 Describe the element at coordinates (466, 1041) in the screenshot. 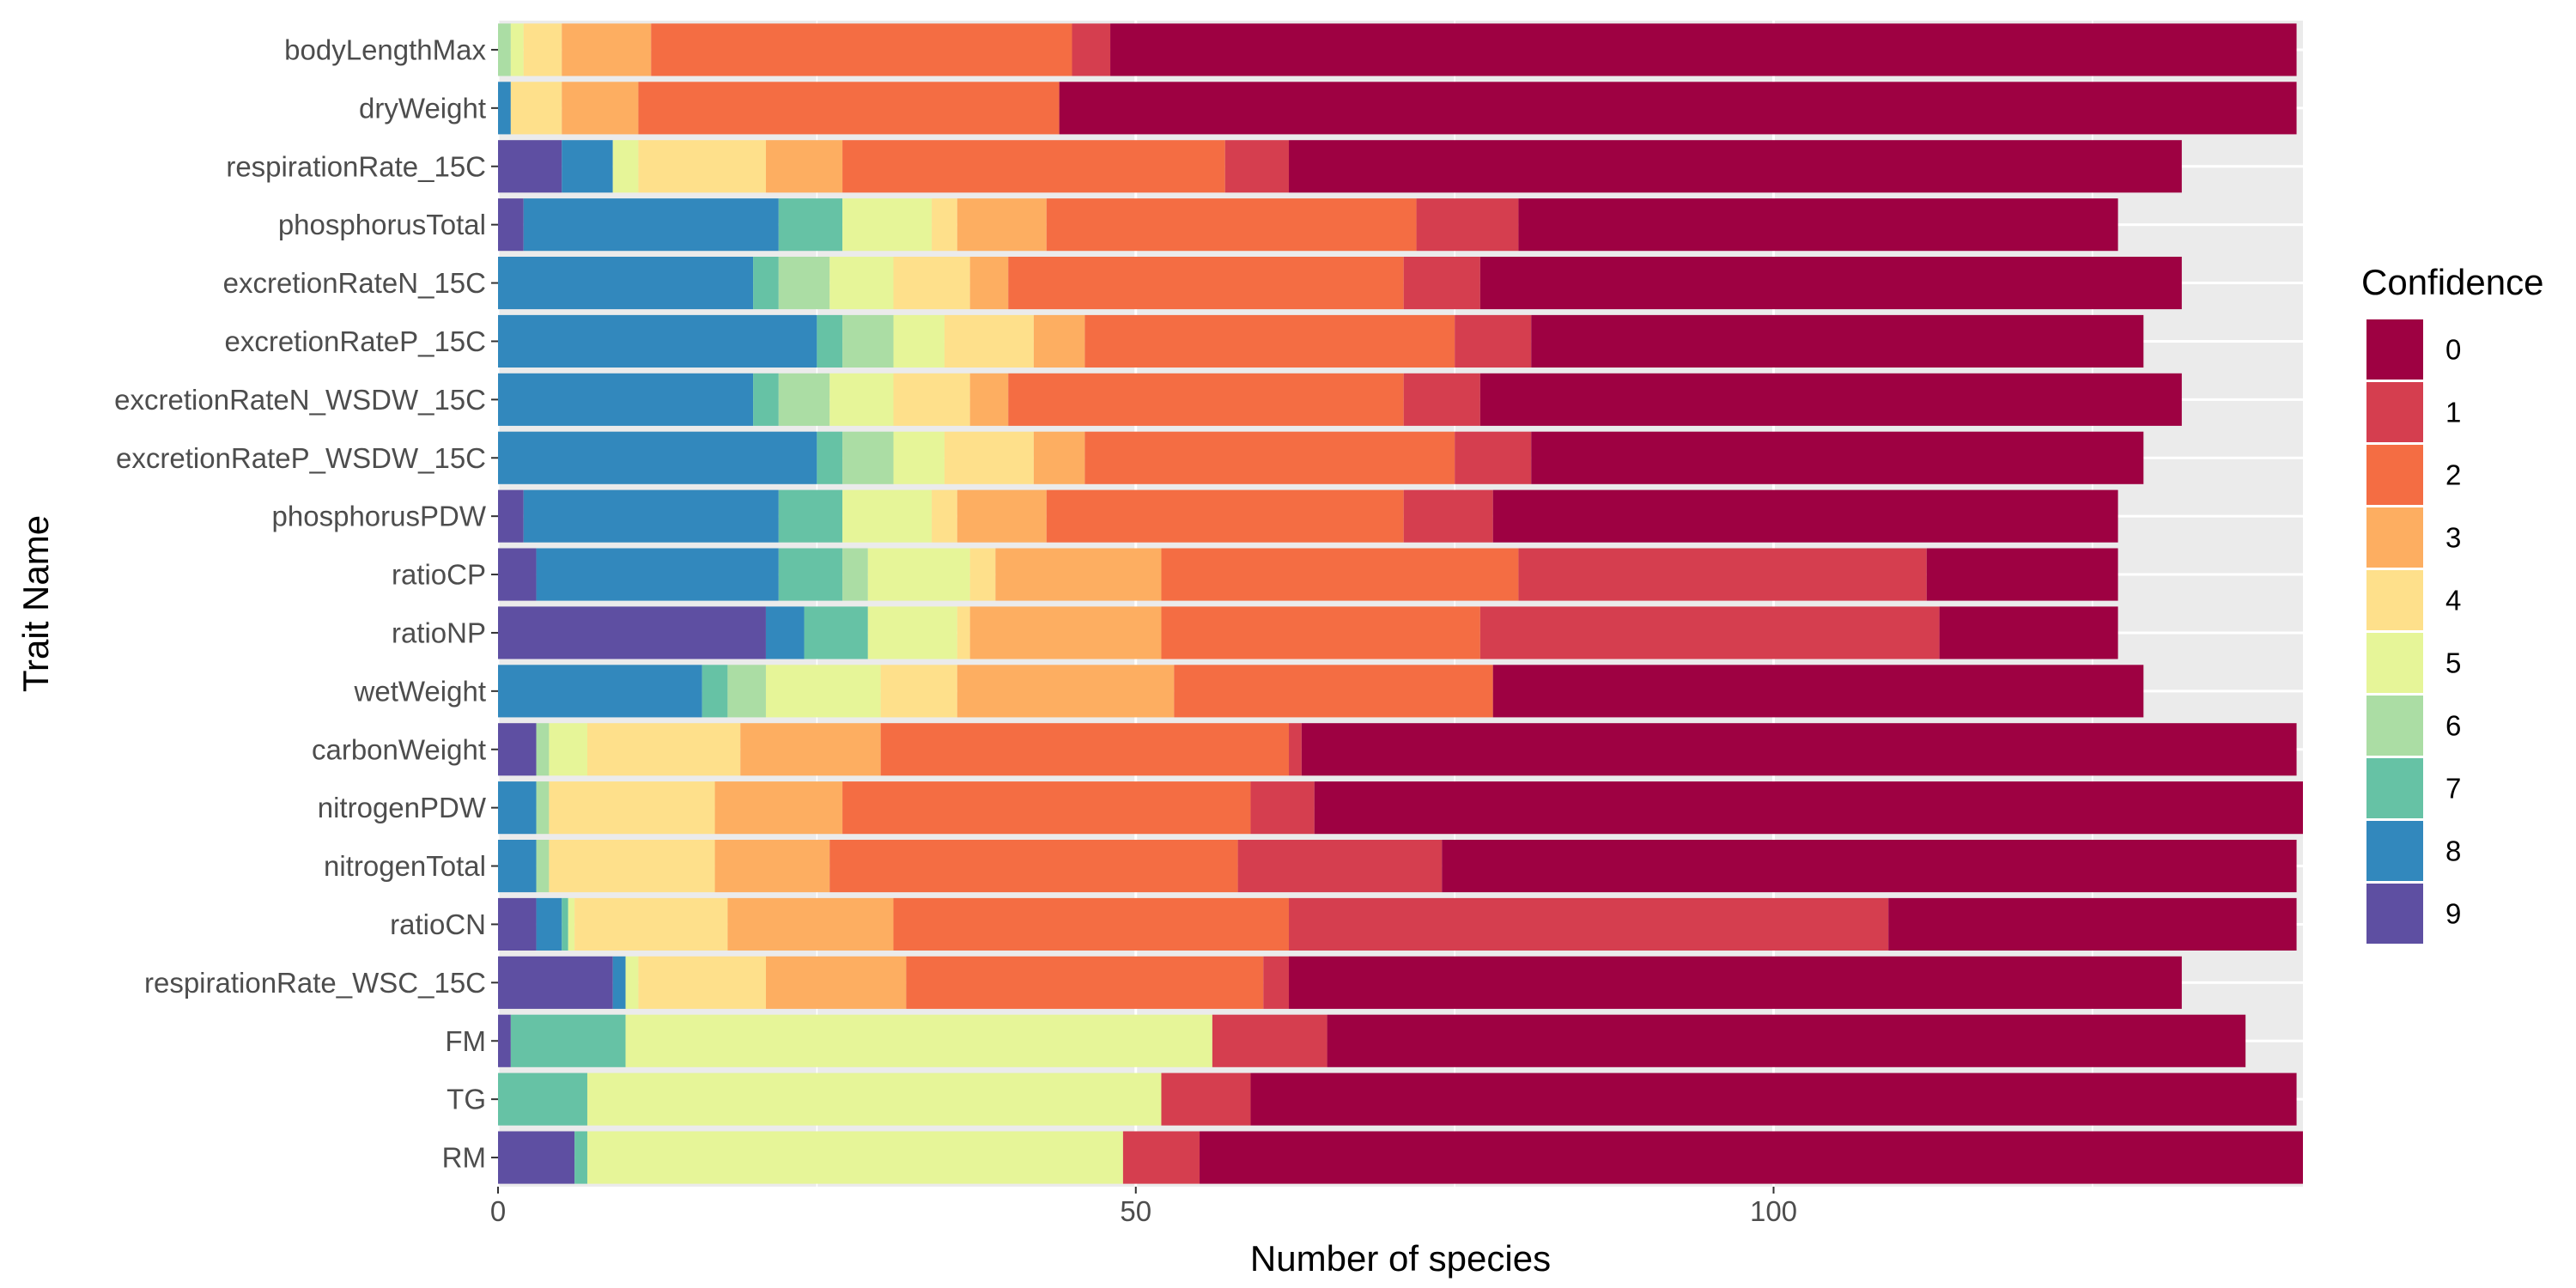

I see `y-tick-label: FM` at that location.